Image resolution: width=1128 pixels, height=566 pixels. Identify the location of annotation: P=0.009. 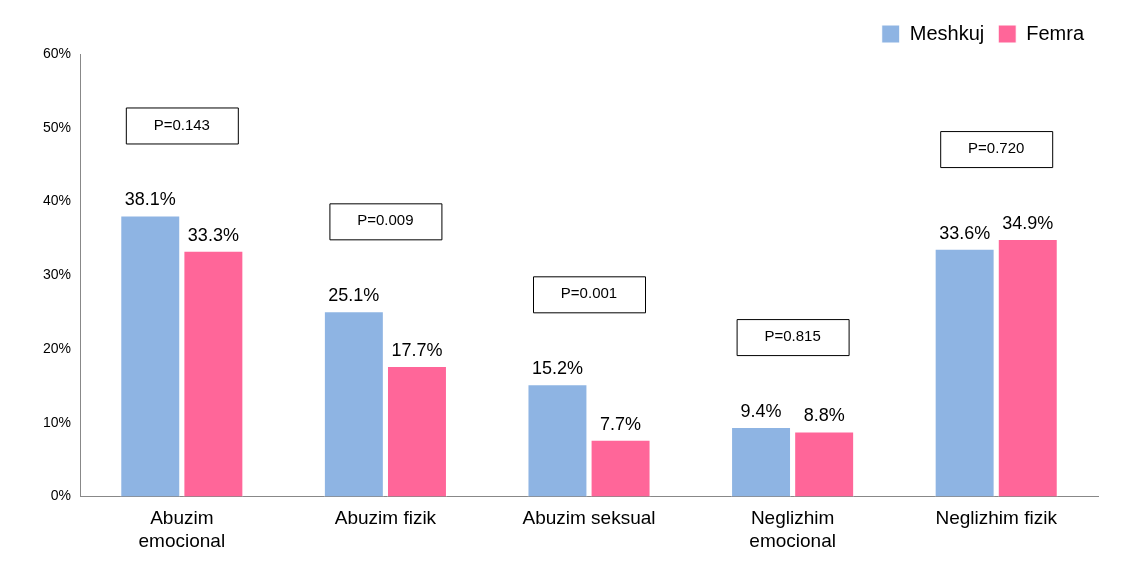
(385, 220).